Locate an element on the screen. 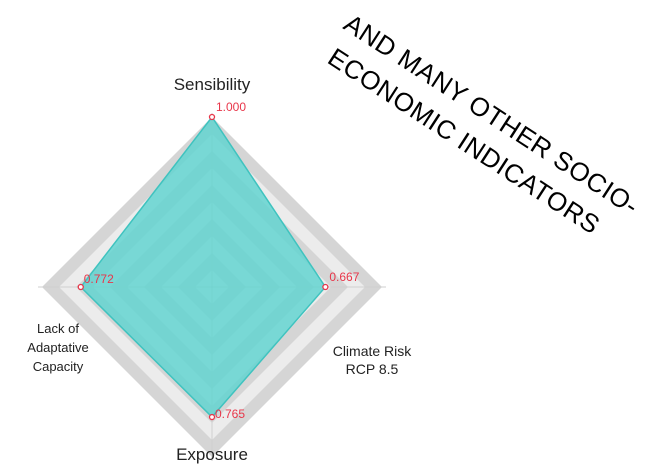 The height and width of the screenshot is (466, 659). value-label-lack-of-adaptative-capacity: 0.772 is located at coordinates (99, 279).